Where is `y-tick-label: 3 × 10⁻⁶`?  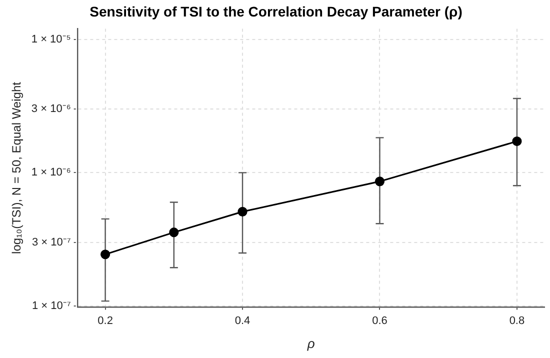 y-tick-label: 3 × 10⁻⁶ is located at coordinates (51, 109).